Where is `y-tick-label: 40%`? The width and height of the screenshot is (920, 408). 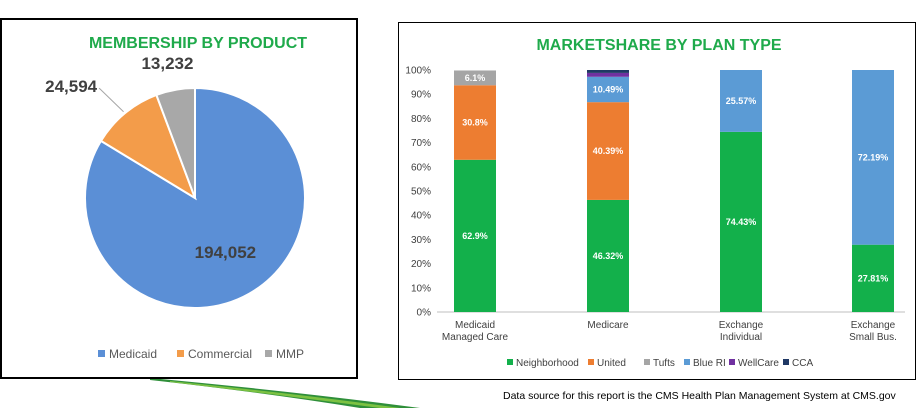
y-tick-label: 40% is located at coordinates (421, 216).